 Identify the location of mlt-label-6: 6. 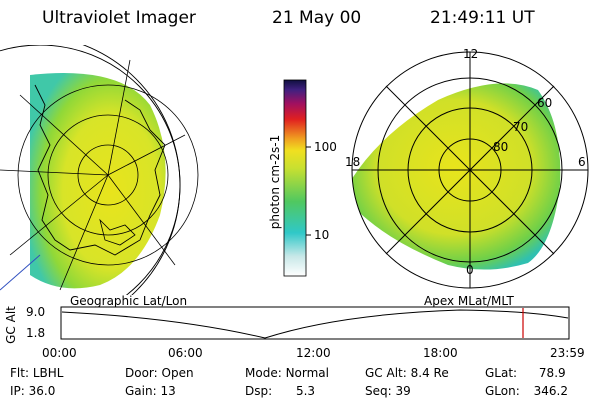
(582, 162).